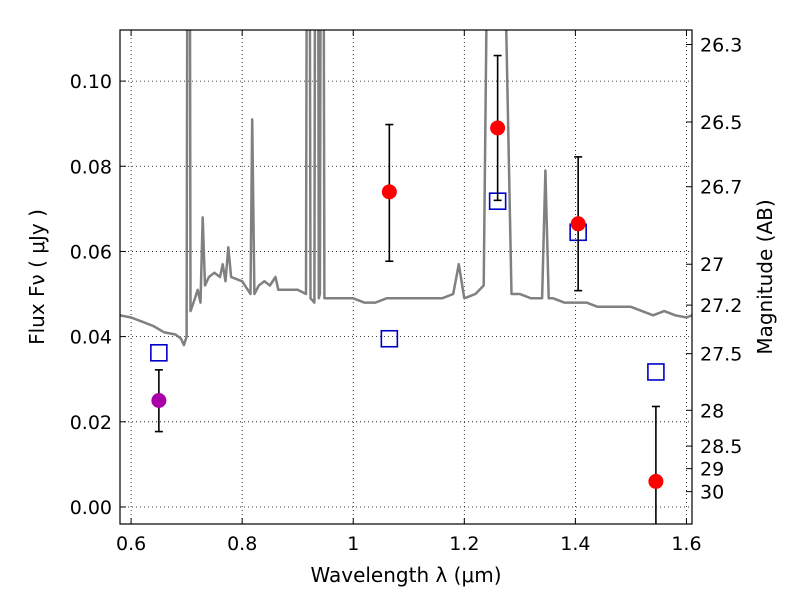 Image resolution: width=800 pixels, height=600 pixels. I want to click on y2-axis-label: Magnitude (AB), so click(765, 276).